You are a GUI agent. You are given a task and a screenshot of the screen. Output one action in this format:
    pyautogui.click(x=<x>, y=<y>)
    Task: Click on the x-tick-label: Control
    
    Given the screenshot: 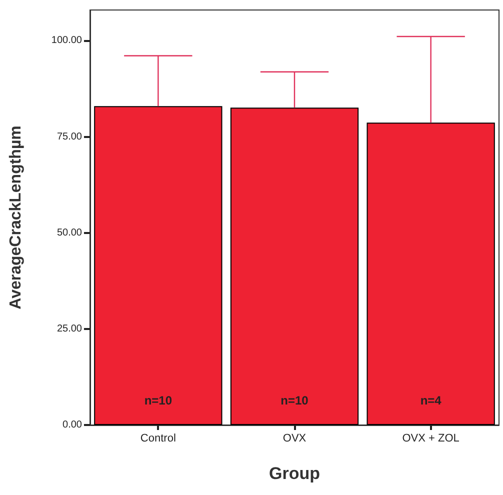 What is the action you would take?
    pyautogui.click(x=158, y=438)
    